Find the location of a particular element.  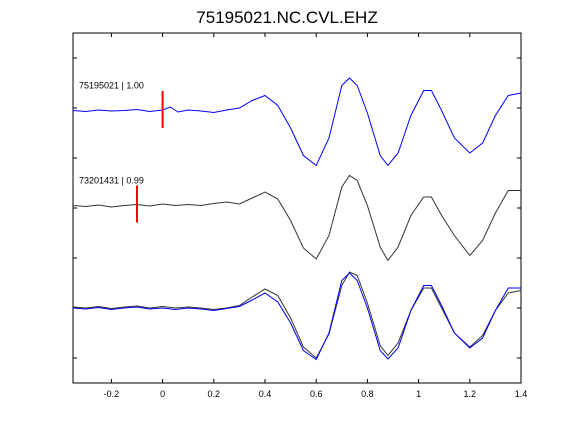

x-tick-label: 0.8 is located at coordinates (367, 394).